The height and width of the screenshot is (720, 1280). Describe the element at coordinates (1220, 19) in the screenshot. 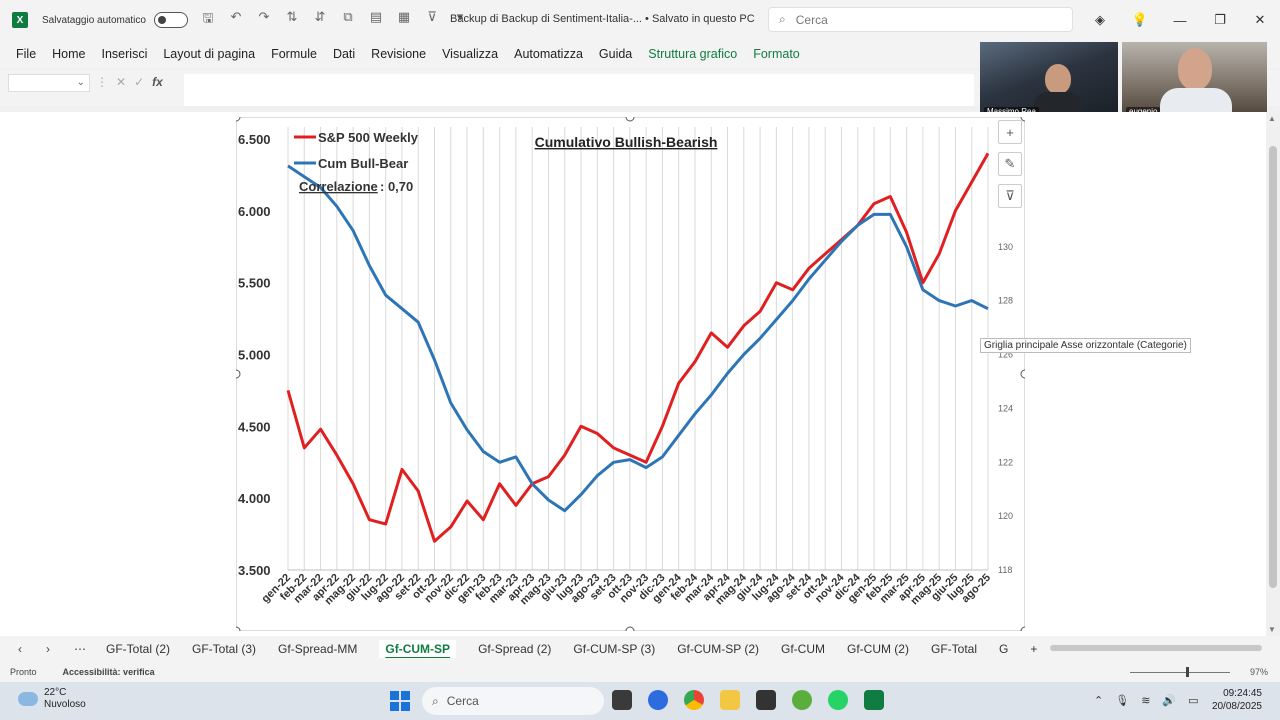

I see `maximize-button: ❐` at that location.